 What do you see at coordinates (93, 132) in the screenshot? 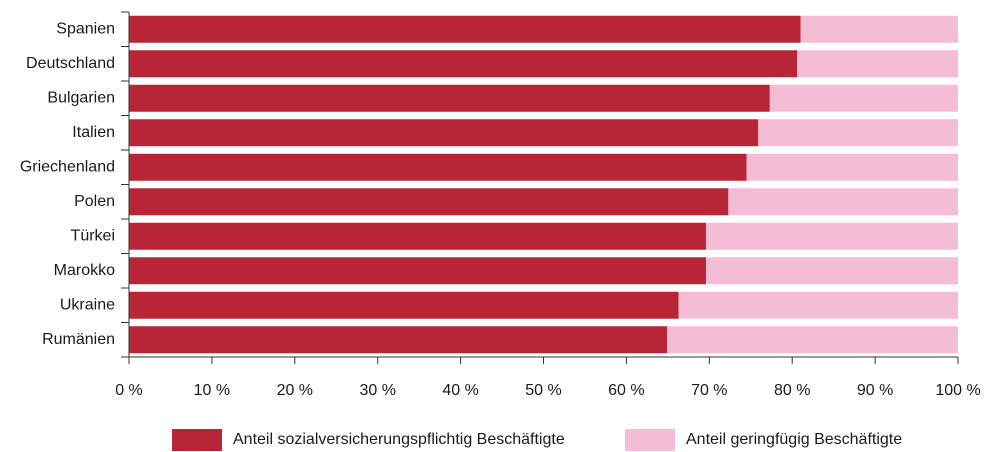
I see `y-tick-label: Italien` at bounding box center [93, 132].